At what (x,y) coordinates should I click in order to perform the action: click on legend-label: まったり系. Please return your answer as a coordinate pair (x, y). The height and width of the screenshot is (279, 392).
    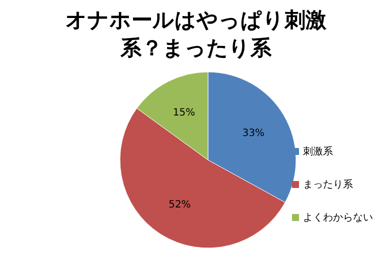
    Looking at the image, I should click on (328, 184).